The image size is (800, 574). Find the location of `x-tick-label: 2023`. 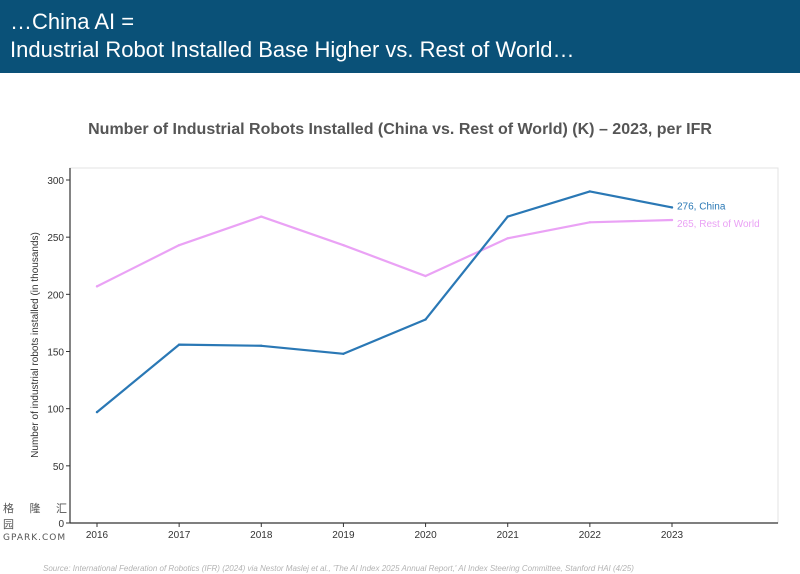

x-tick-label: 2023 is located at coordinates (672, 535).